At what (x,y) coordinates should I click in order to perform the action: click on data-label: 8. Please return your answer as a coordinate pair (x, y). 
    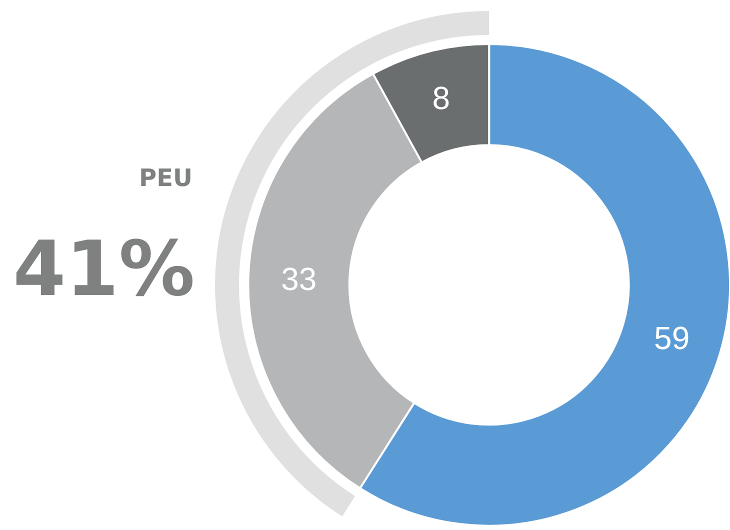
    Looking at the image, I should click on (441, 98).